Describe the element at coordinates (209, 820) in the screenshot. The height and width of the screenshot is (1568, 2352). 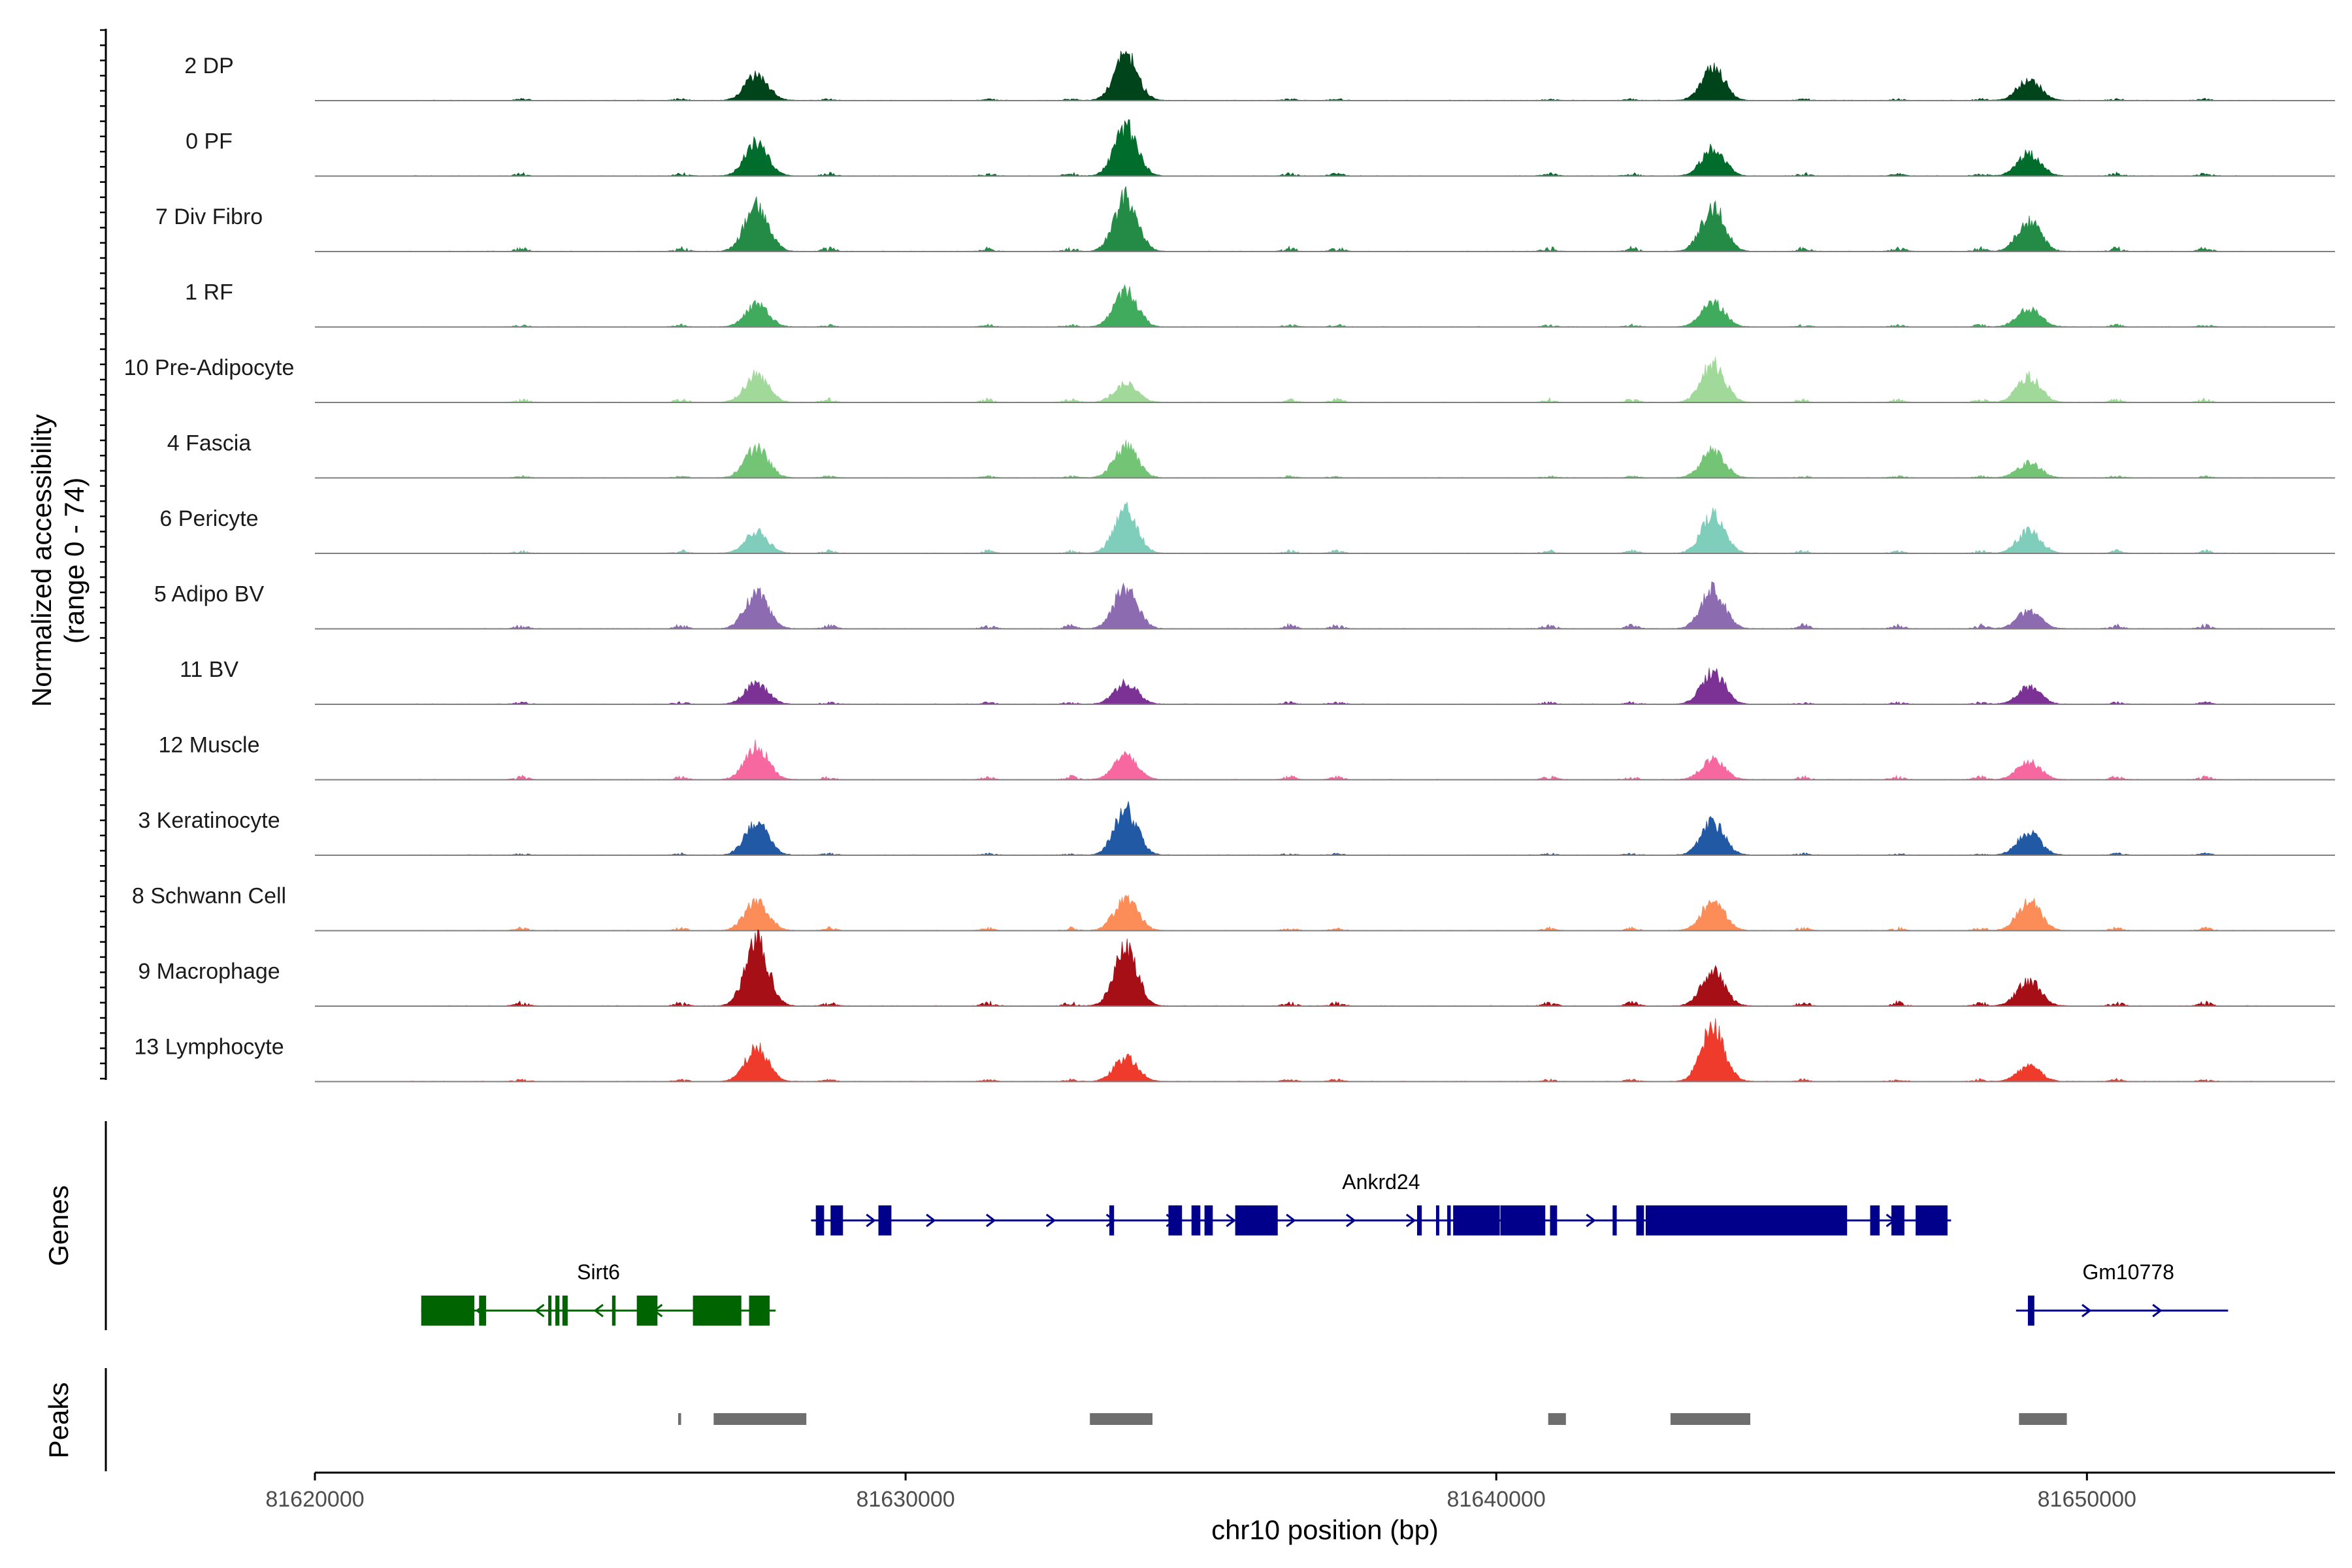
I see `track-label: 3 Keratinocyte` at that location.